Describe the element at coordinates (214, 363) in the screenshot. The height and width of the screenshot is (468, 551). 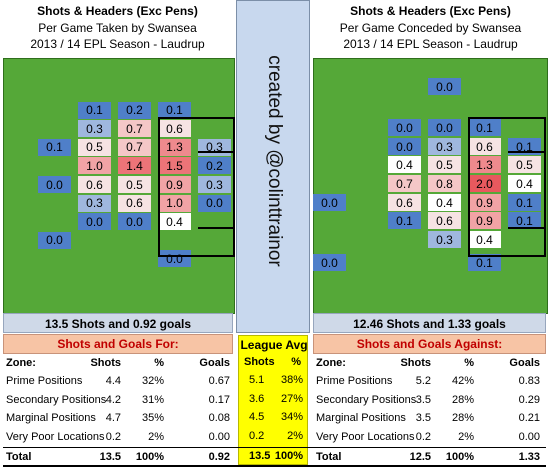
I see `col-header-goals: Goals` at that location.